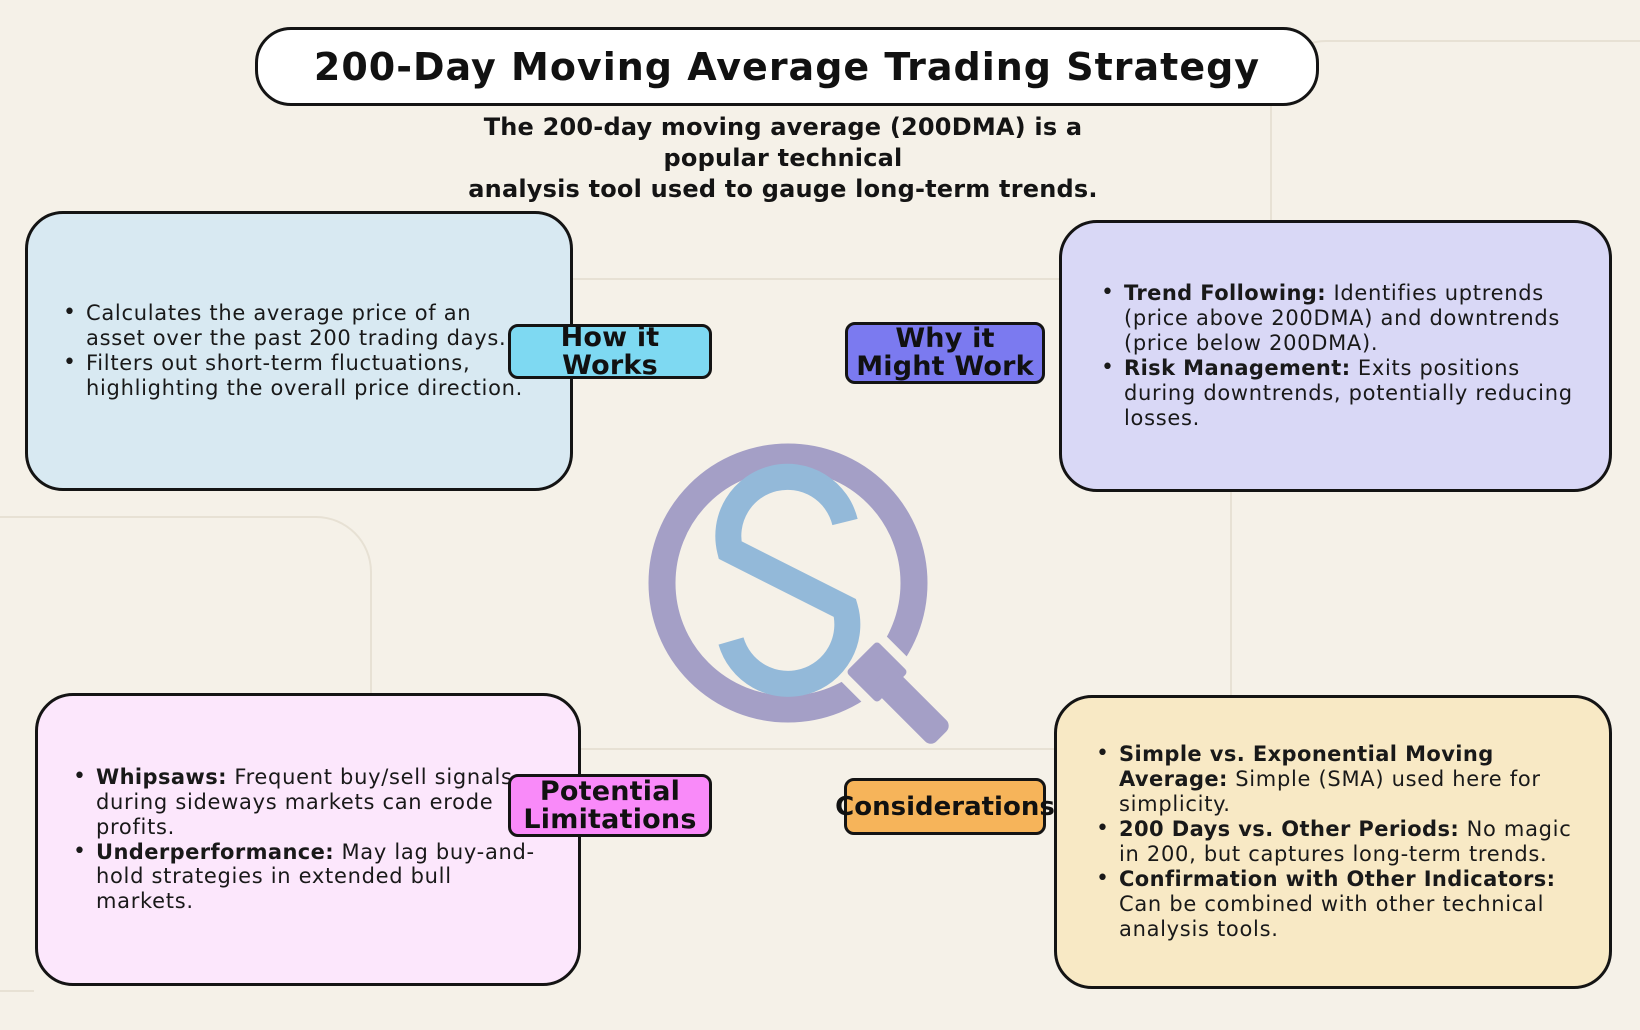  I want to click on label-why-it-might-work: Why it Might Work, so click(945, 353).